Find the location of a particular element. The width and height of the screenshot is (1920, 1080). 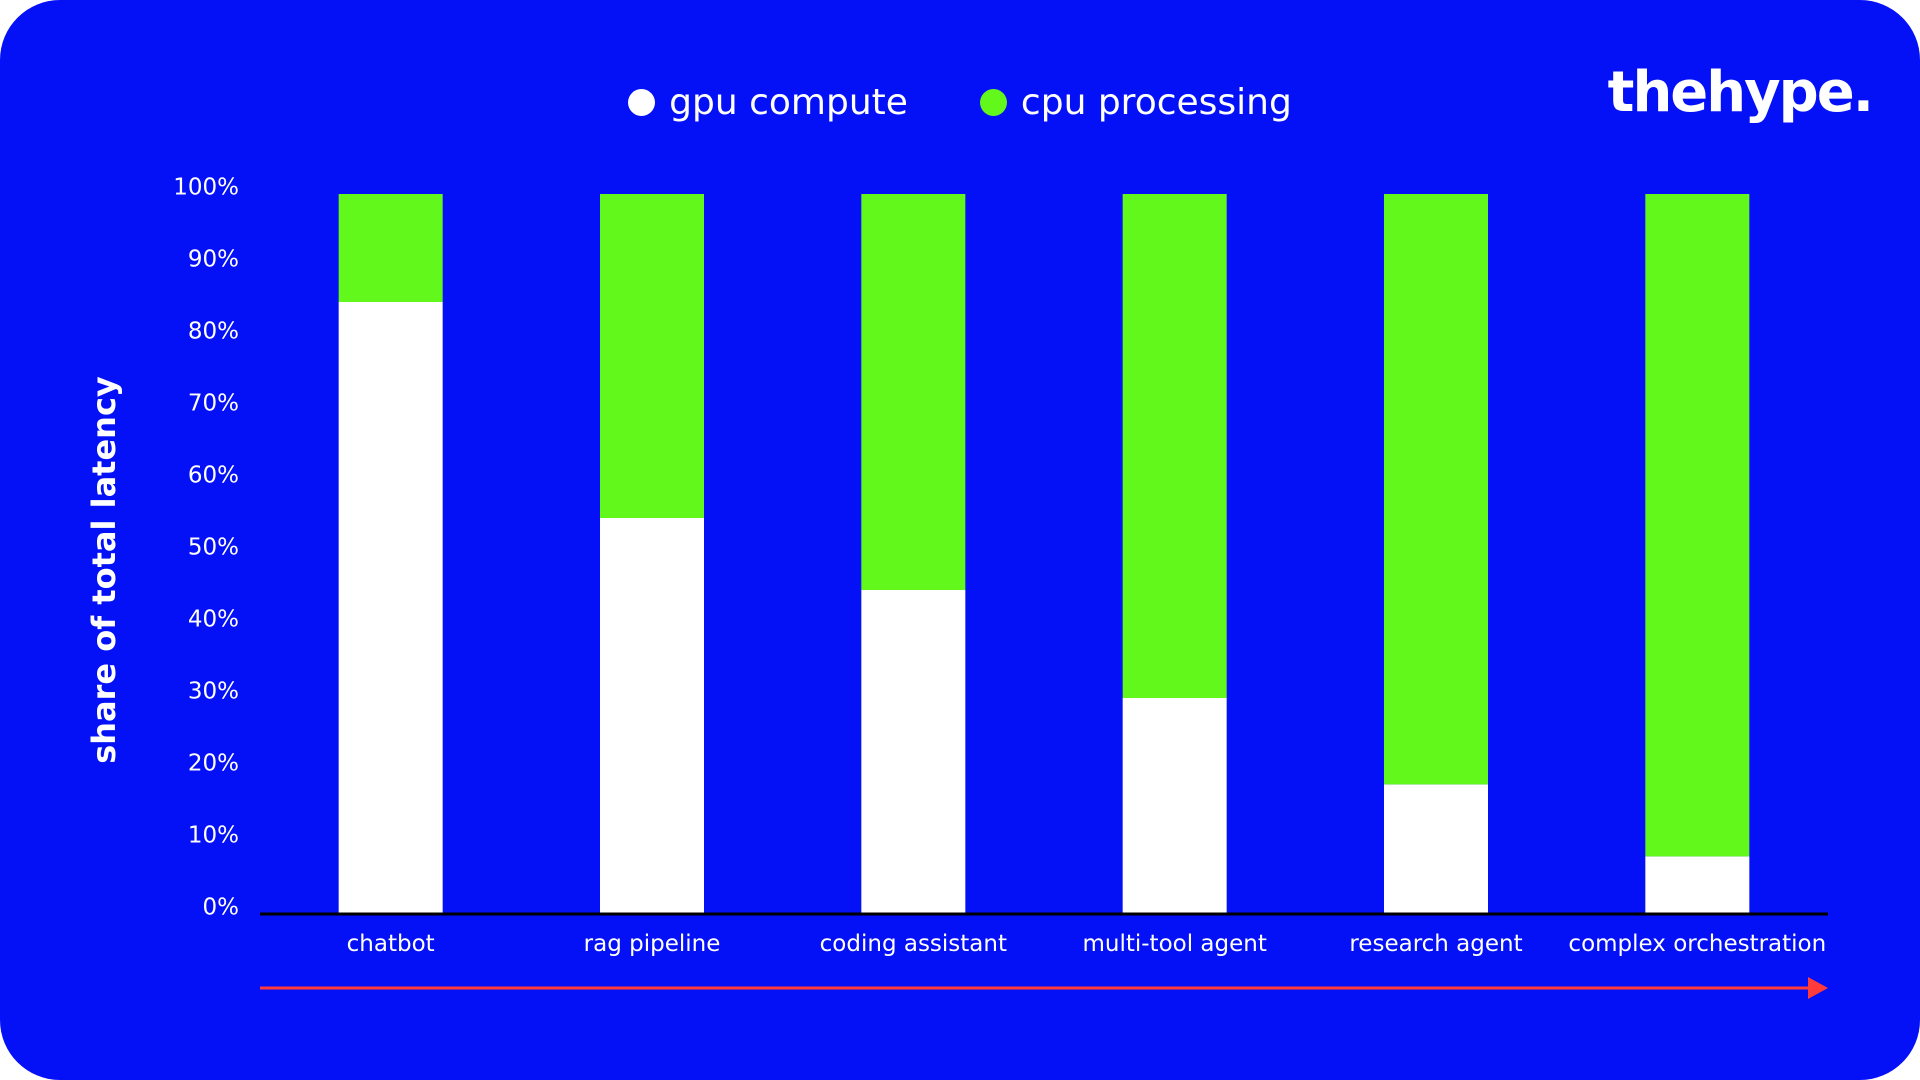

x-tick-label: multi-tool agent is located at coordinates (1174, 944).